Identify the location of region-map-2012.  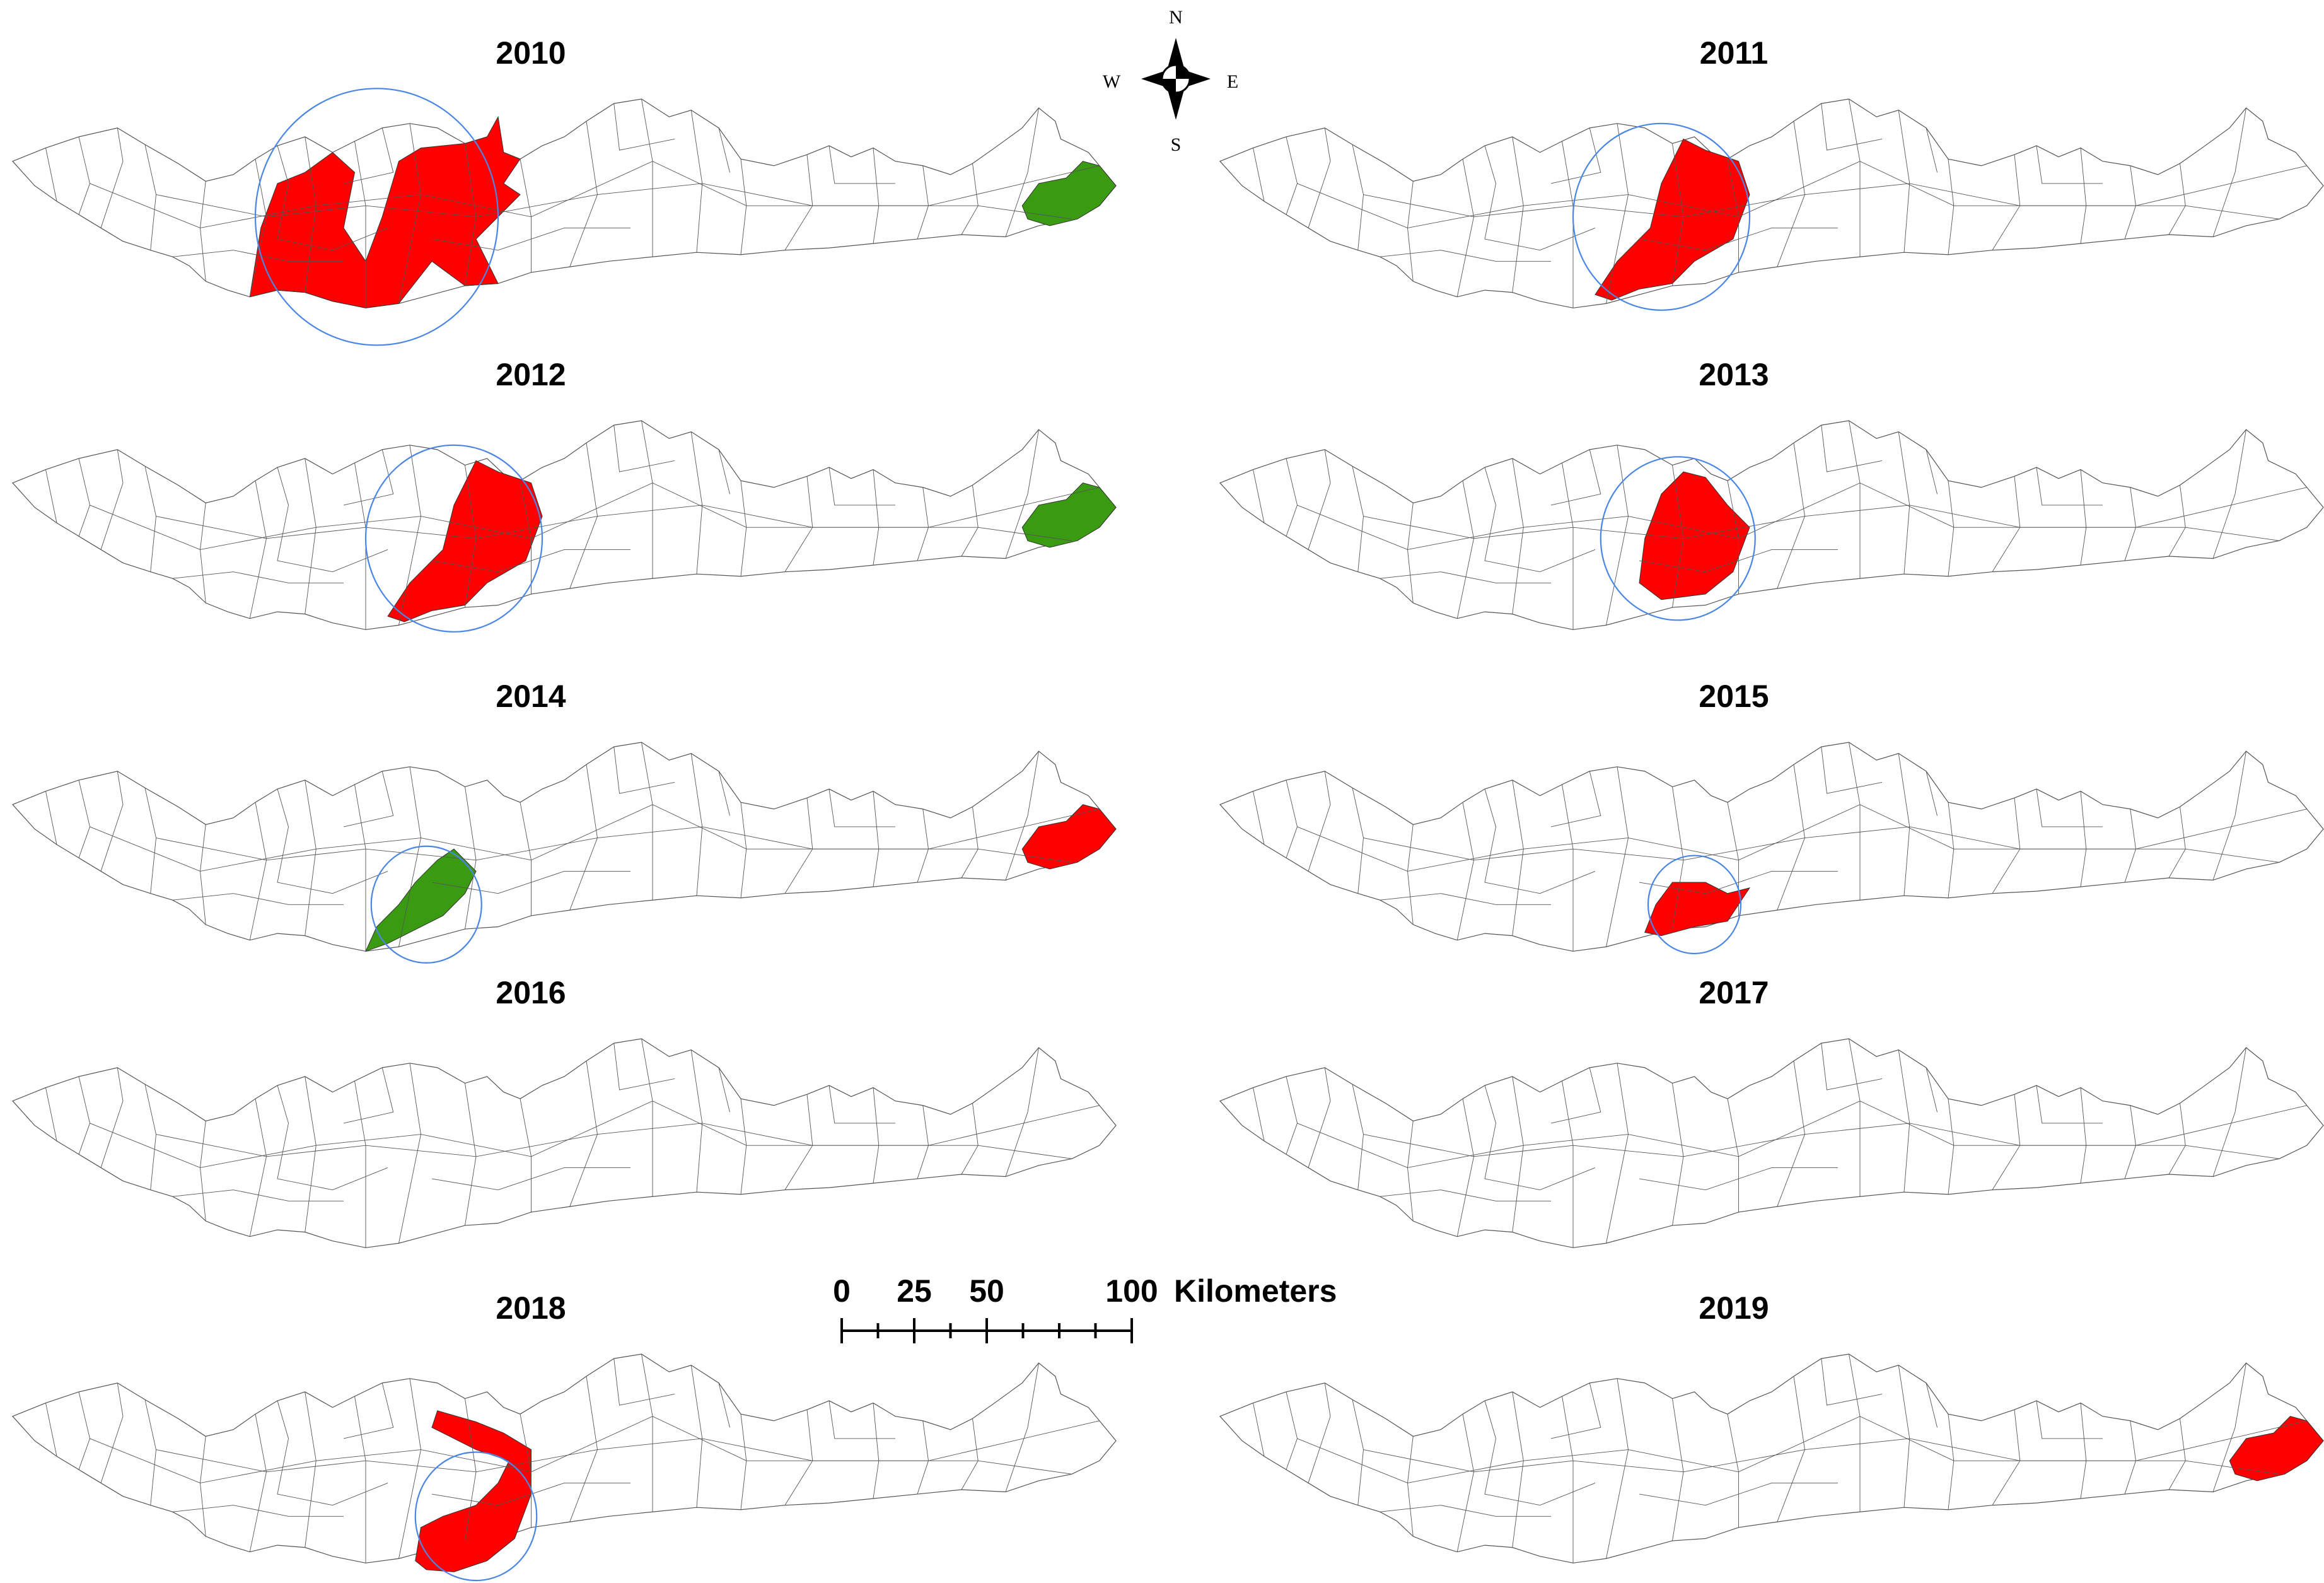
(564, 533).